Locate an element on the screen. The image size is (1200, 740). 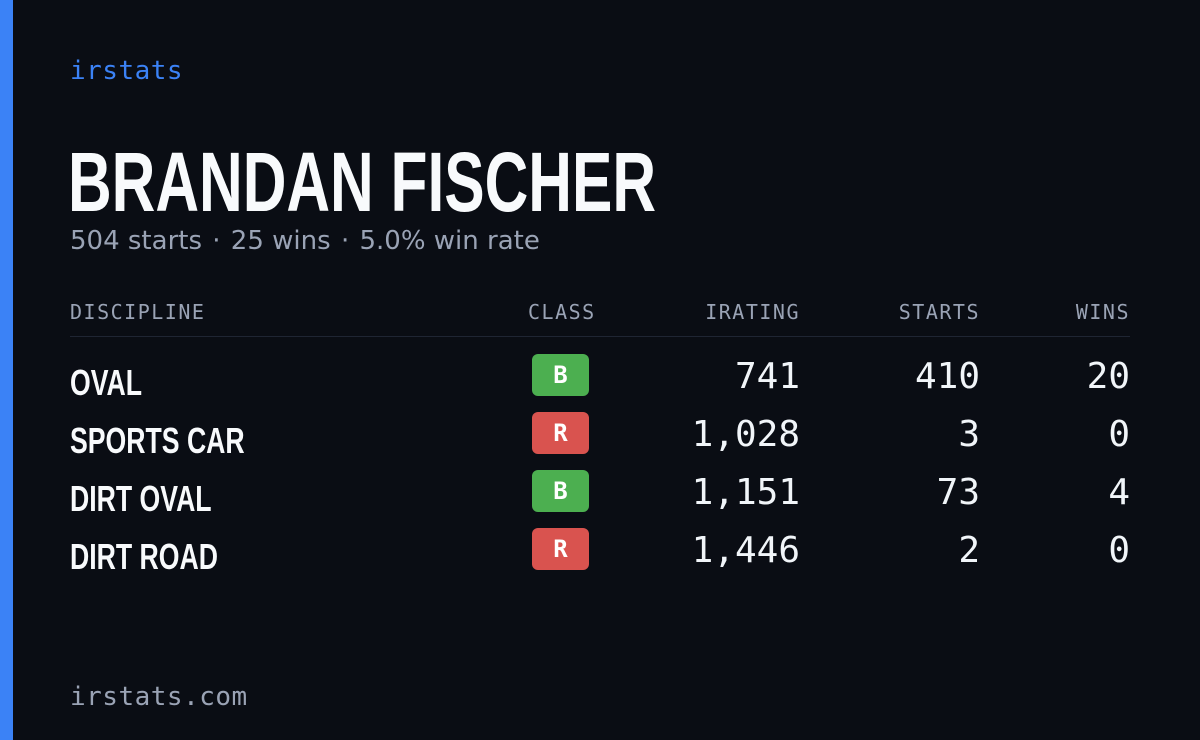
irating-value: 1,151 is located at coordinates (745, 492).